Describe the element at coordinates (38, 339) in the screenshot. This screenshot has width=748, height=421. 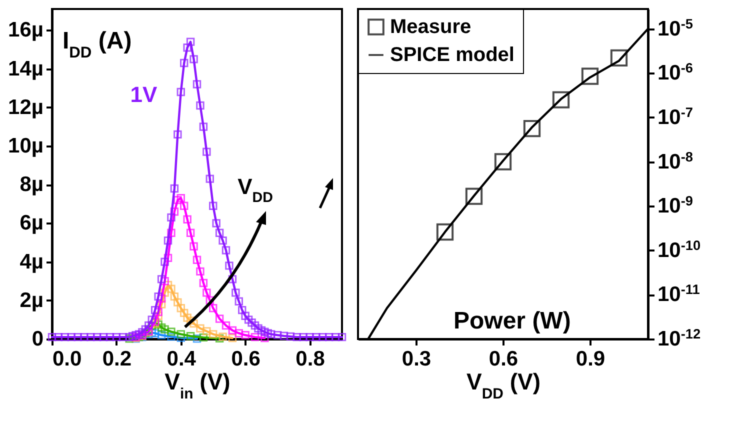
I see `y-tick-label: 0` at that location.